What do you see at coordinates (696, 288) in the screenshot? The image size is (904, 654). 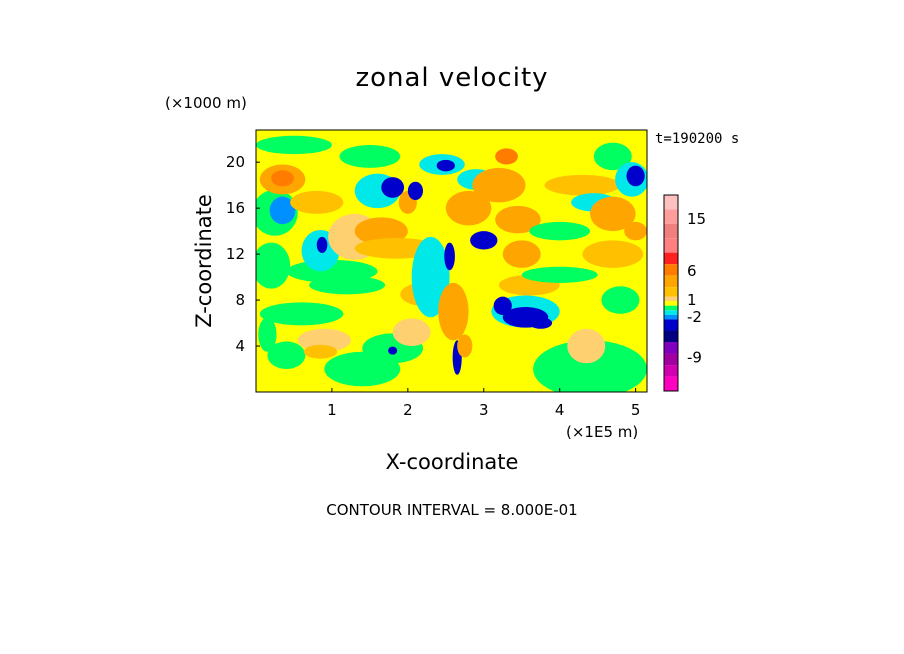 I see `colorbar-ticks: 15 6 1-2 -9` at bounding box center [696, 288].